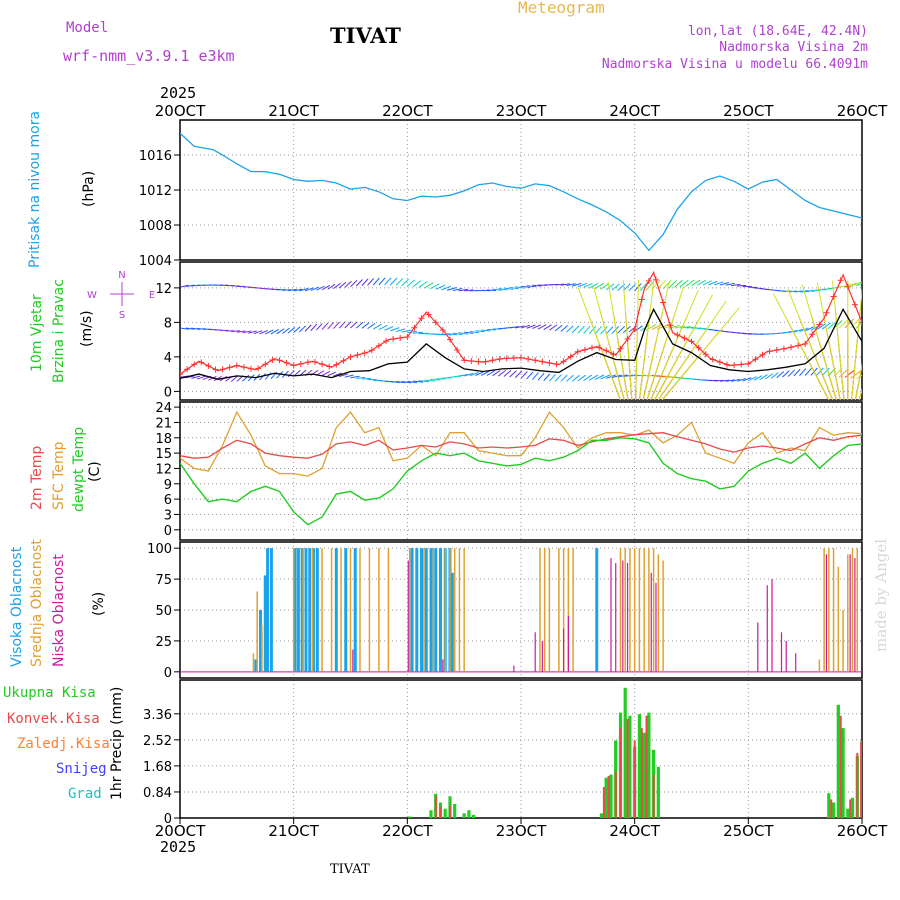 The width and height of the screenshot is (900, 900). Describe the element at coordinates (163, 439) in the screenshot. I see `y-tick-label: 18` at that location.